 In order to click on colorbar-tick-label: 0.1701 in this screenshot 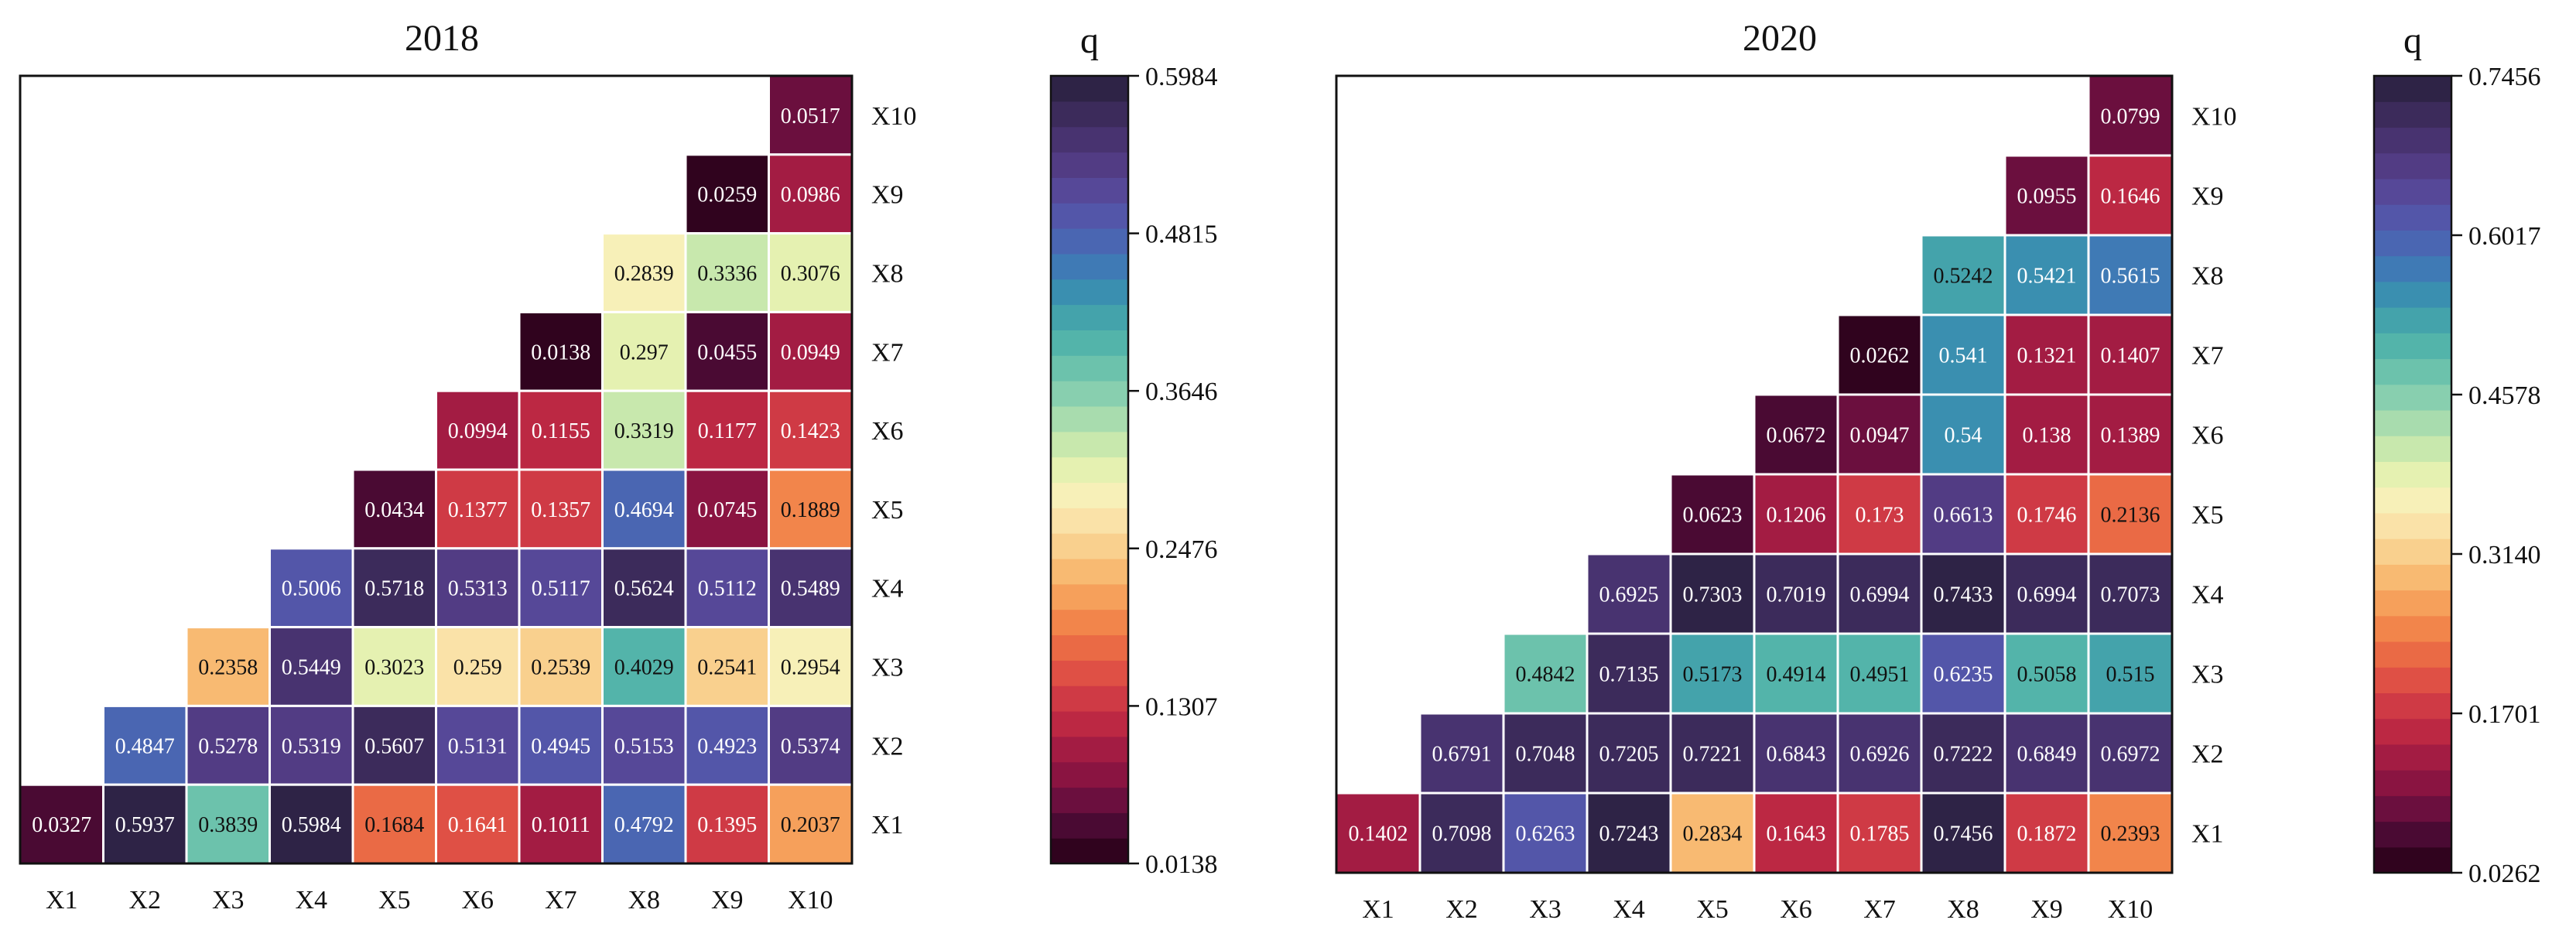, I will do `click(2505, 714)`.